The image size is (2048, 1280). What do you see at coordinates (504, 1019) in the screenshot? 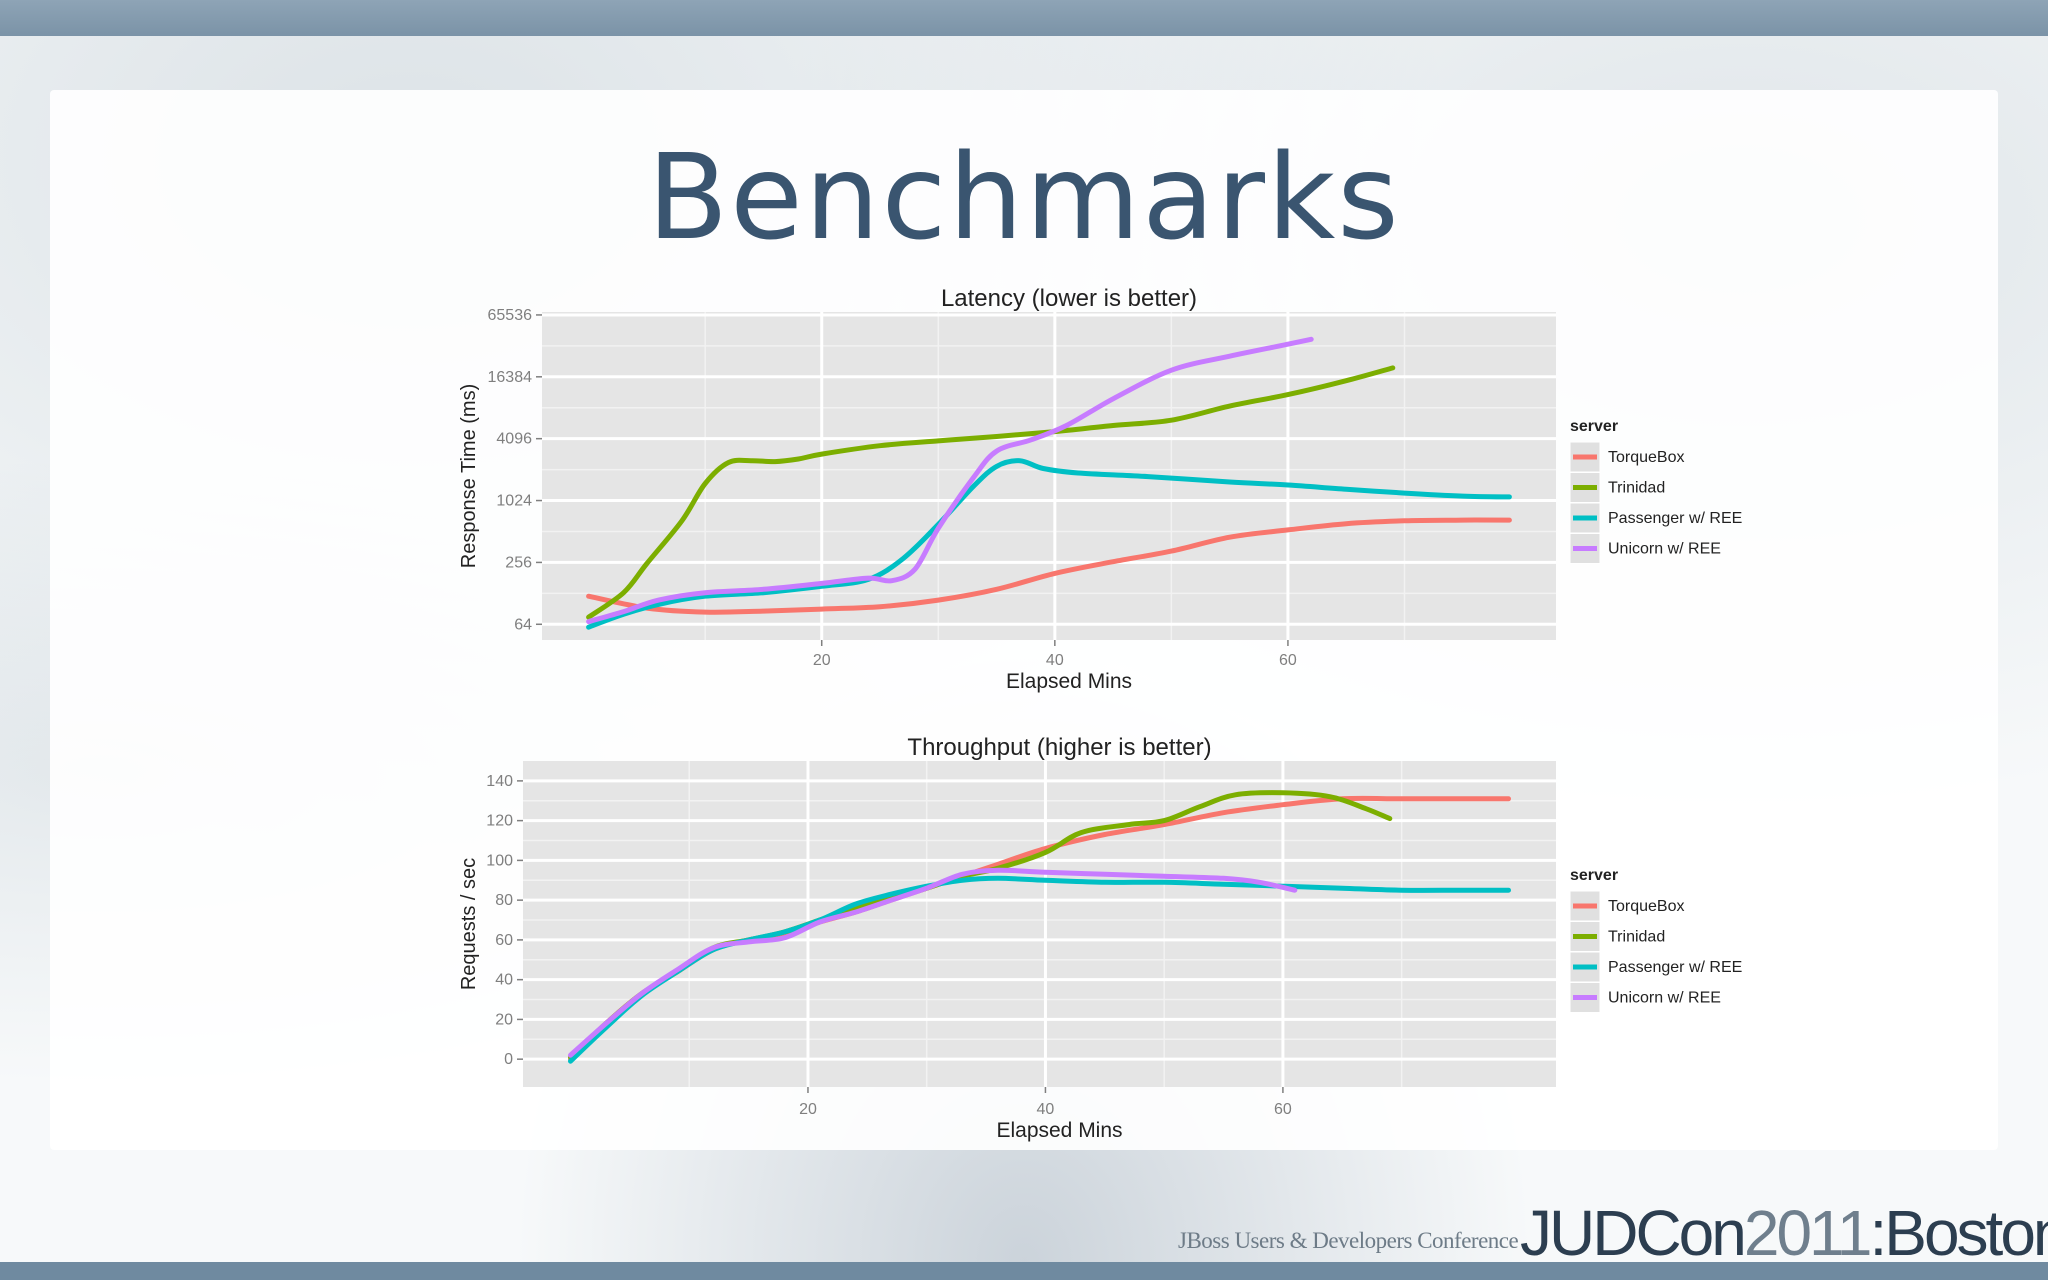
I see `y-tick-label: 20` at bounding box center [504, 1019].